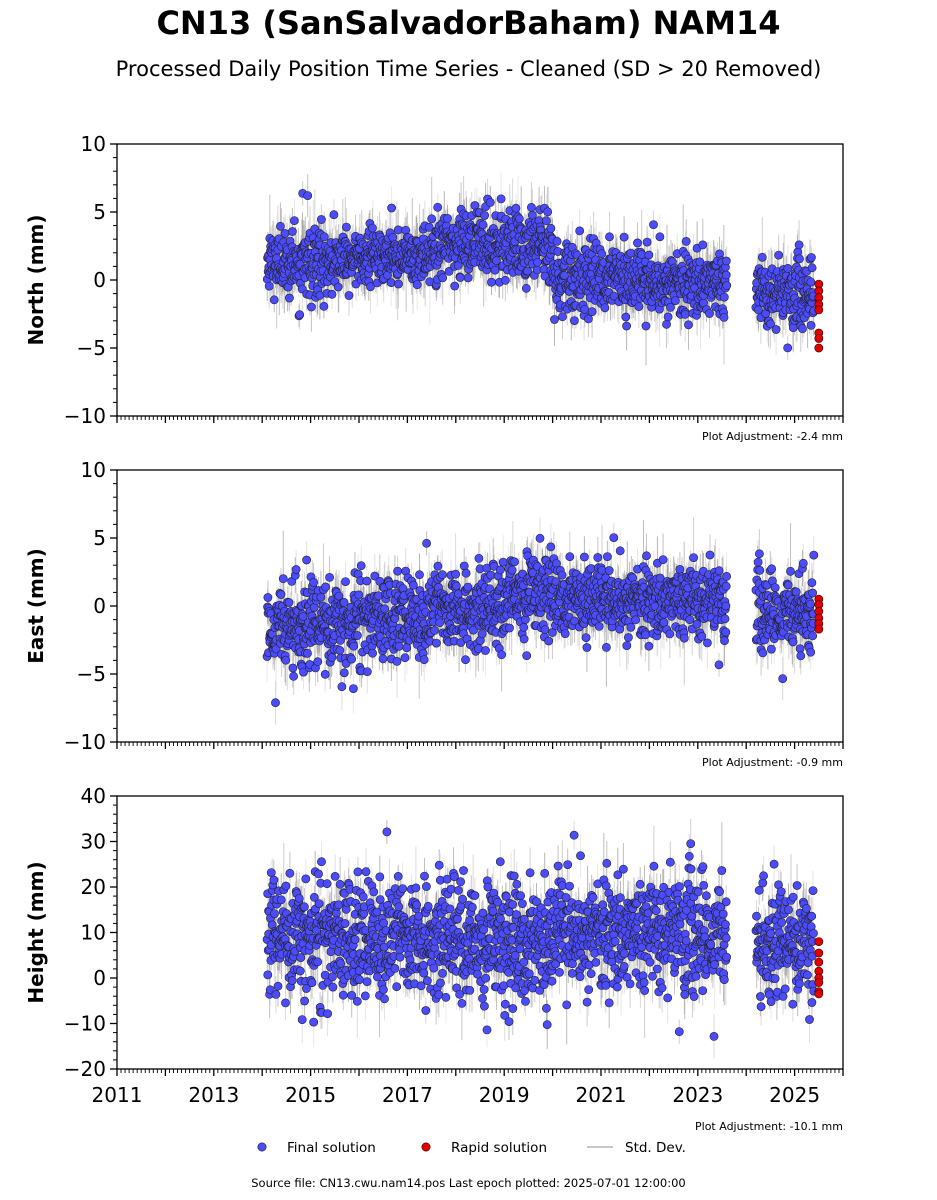 The image size is (937, 1200). Describe the element at coordinates (36, 279) in the screenshot. I see `y-axis-label: North (mm)` at that location.